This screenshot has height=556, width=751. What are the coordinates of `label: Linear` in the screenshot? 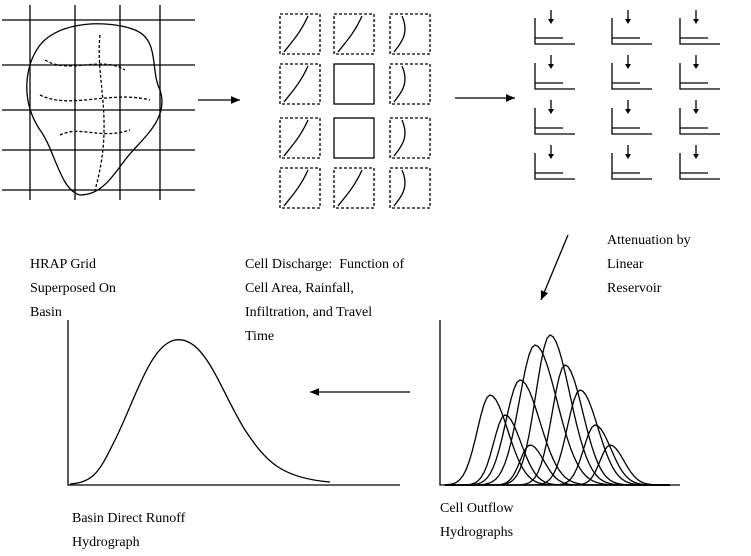 It's located at (625, 264).